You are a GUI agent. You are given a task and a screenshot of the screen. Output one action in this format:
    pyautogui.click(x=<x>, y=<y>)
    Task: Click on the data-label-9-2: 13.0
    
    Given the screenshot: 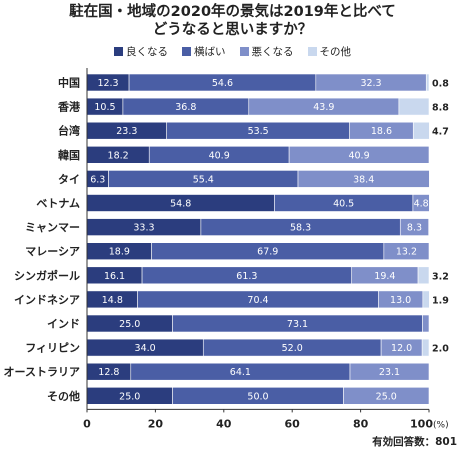 What is the action you would take?
    pyautogui.click(x=400, y=300)
    